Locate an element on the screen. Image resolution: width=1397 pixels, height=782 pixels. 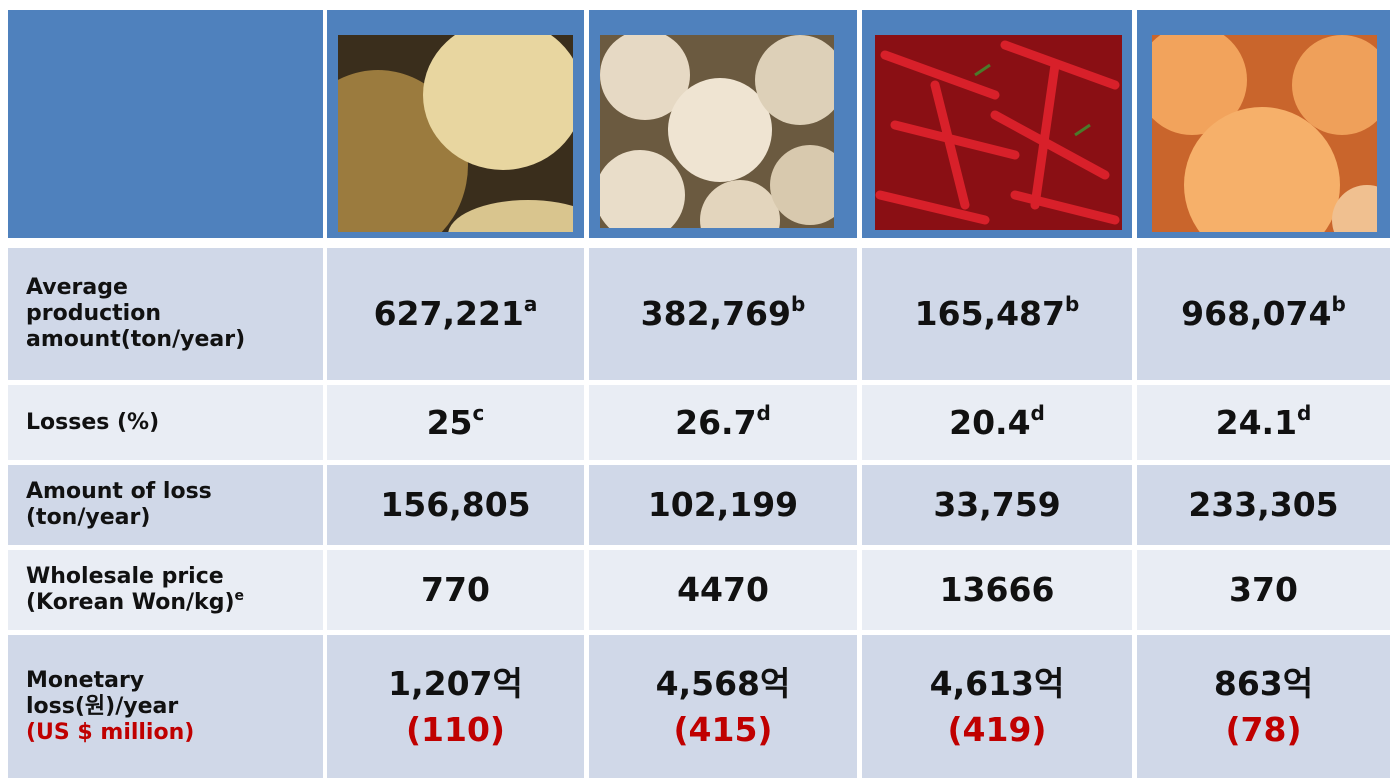
value: 4,568억 is located at coordinates (723, 683).